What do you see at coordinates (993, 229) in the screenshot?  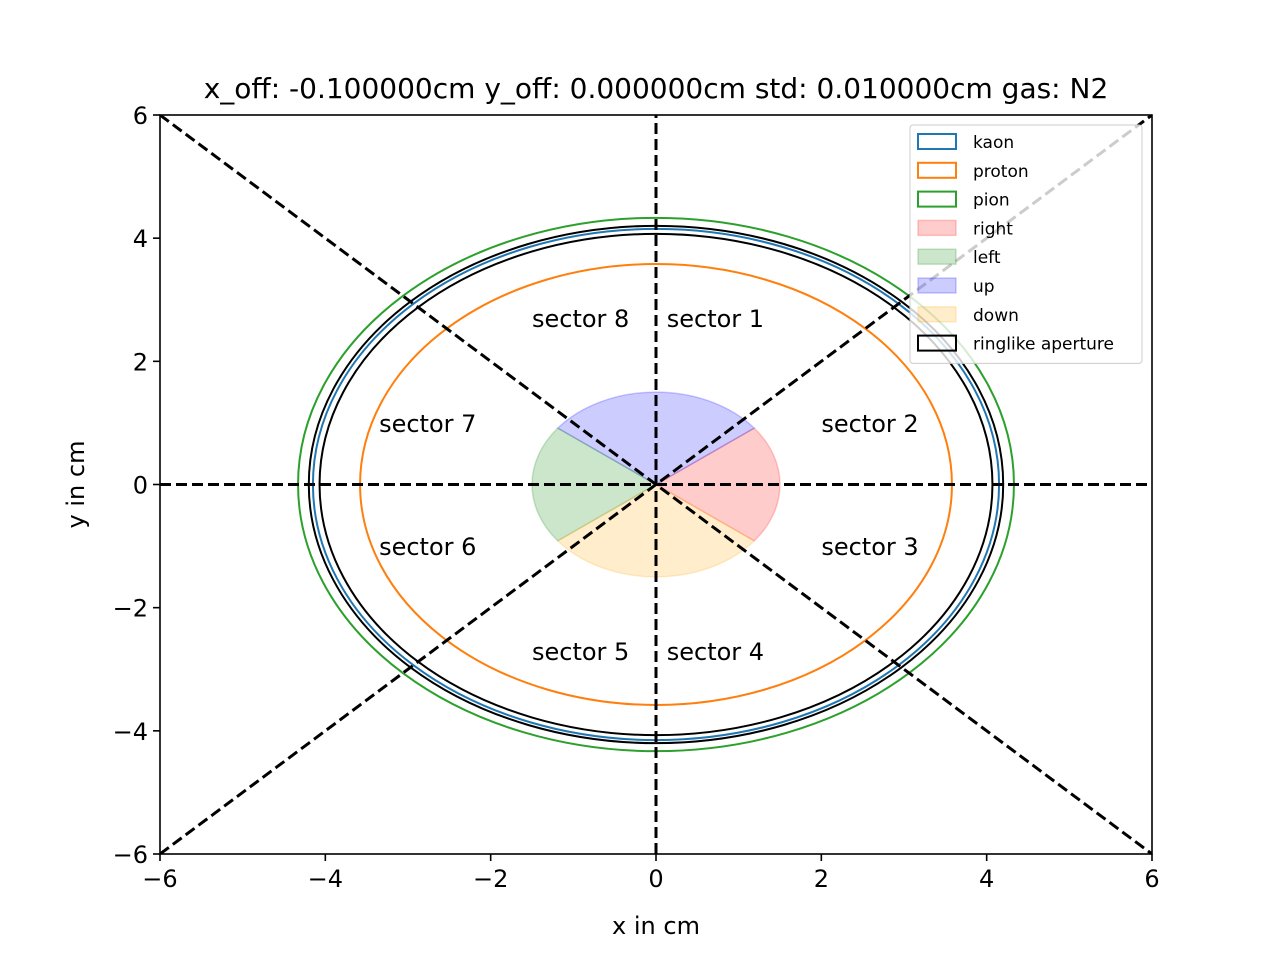 I see `legend-label: right` at bounding box center [993, 229].